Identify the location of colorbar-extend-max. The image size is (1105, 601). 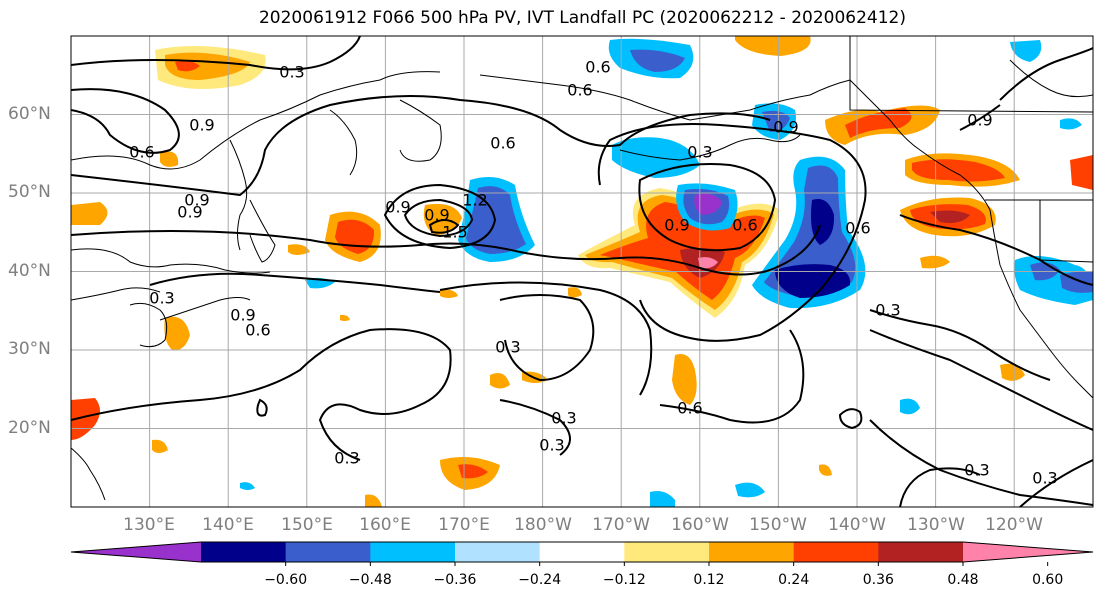
(1028, 552).